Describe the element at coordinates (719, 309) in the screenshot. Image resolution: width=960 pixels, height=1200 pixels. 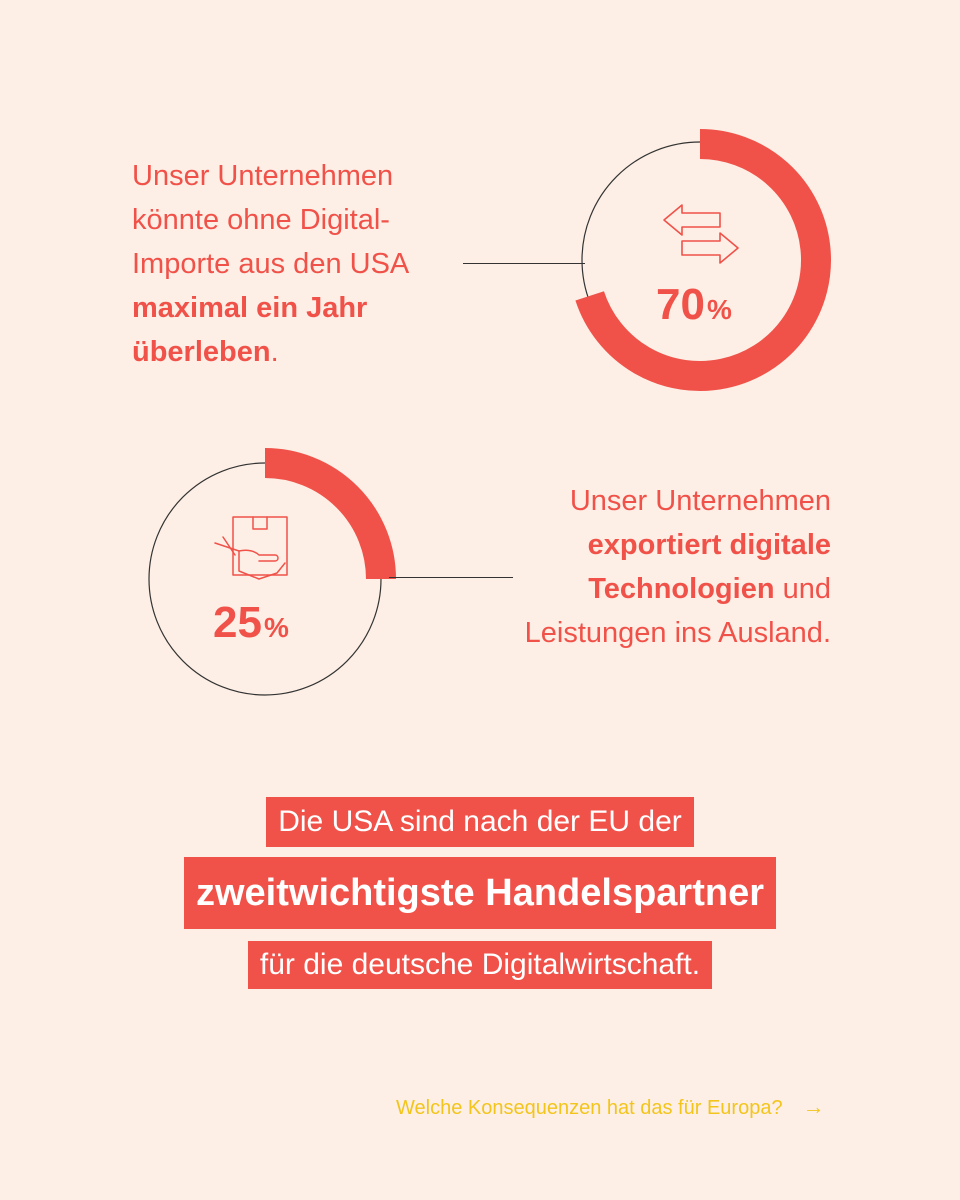
I see `stat-1-unit: %` at that location.